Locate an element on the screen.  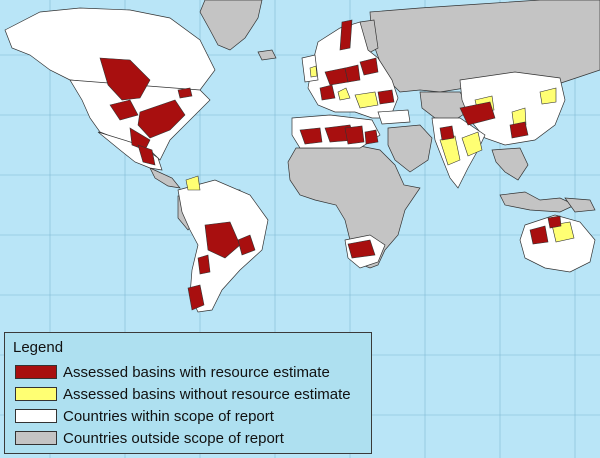
basin-red-poland is located at coordinates (352, 73).